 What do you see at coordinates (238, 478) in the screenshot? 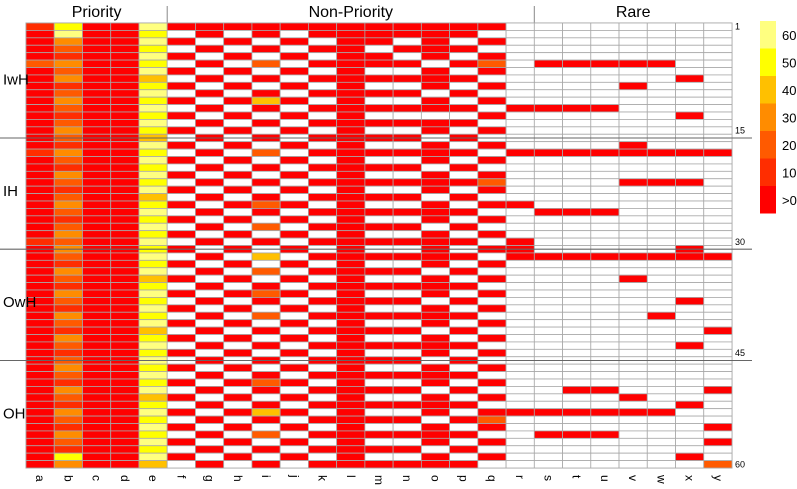
I see `column-tick-label: h` at bounding box center [238, 478].